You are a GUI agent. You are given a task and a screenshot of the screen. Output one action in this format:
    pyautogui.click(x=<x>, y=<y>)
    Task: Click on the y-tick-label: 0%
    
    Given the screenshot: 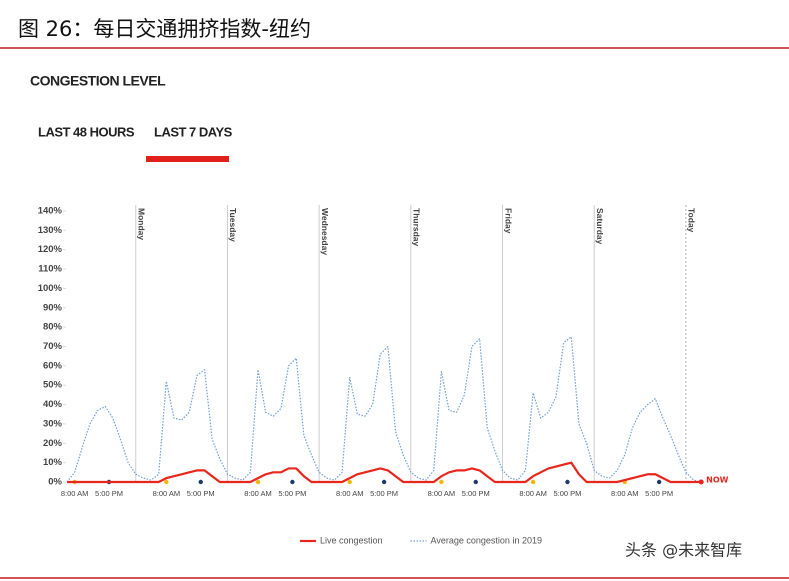 What is the action you would take?
    pyautogui.click(x=55, y=482)
    